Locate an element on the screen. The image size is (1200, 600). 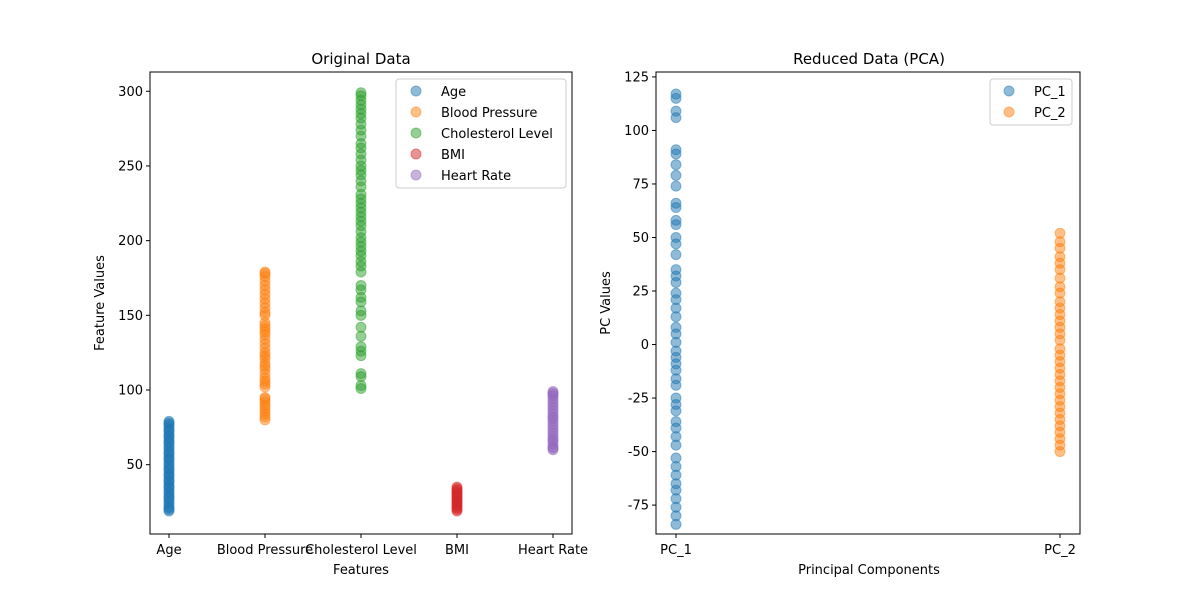
legend-entry-blood-pressure: Blood Pressure is located at coordinates (473, 113).